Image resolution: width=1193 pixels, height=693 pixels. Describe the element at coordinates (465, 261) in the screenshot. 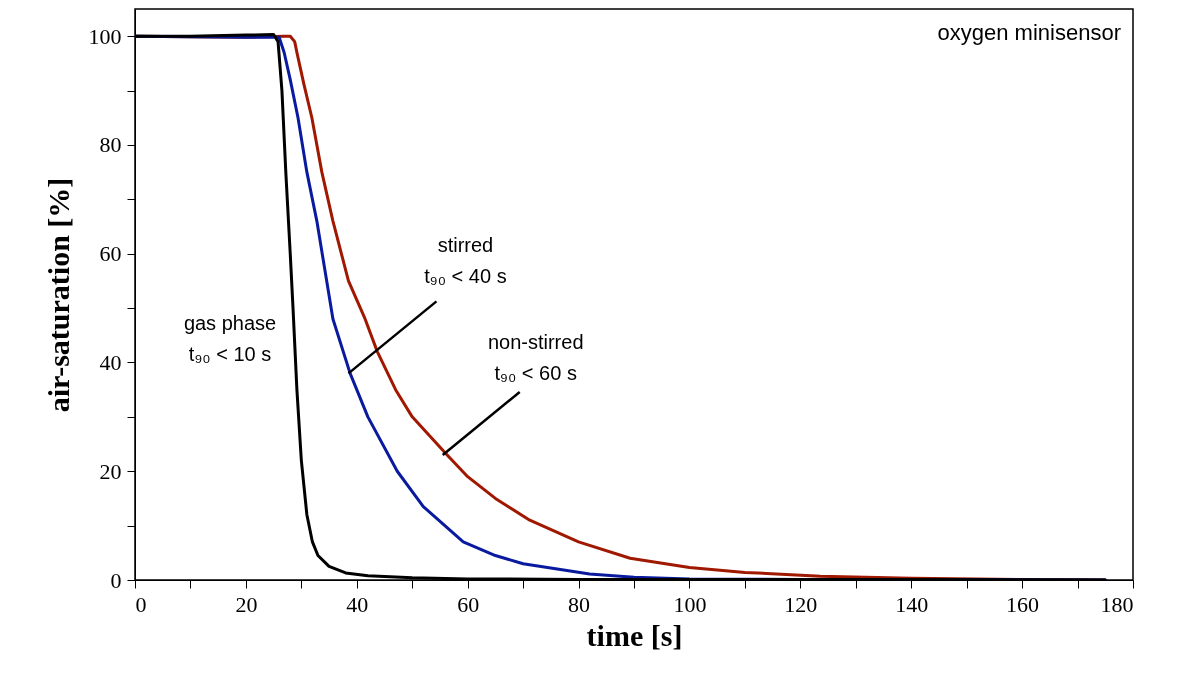

I see `annotation: stirred t₉₀ < 40 s` at that location.